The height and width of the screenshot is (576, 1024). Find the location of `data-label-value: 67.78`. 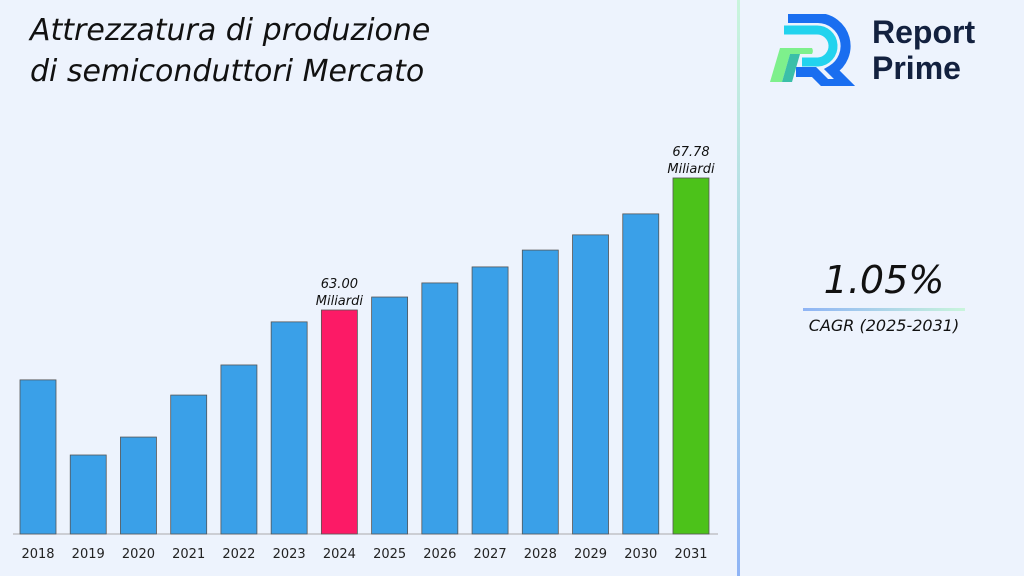

data-label-value: 67.78 is located at coordinates (690, 152).